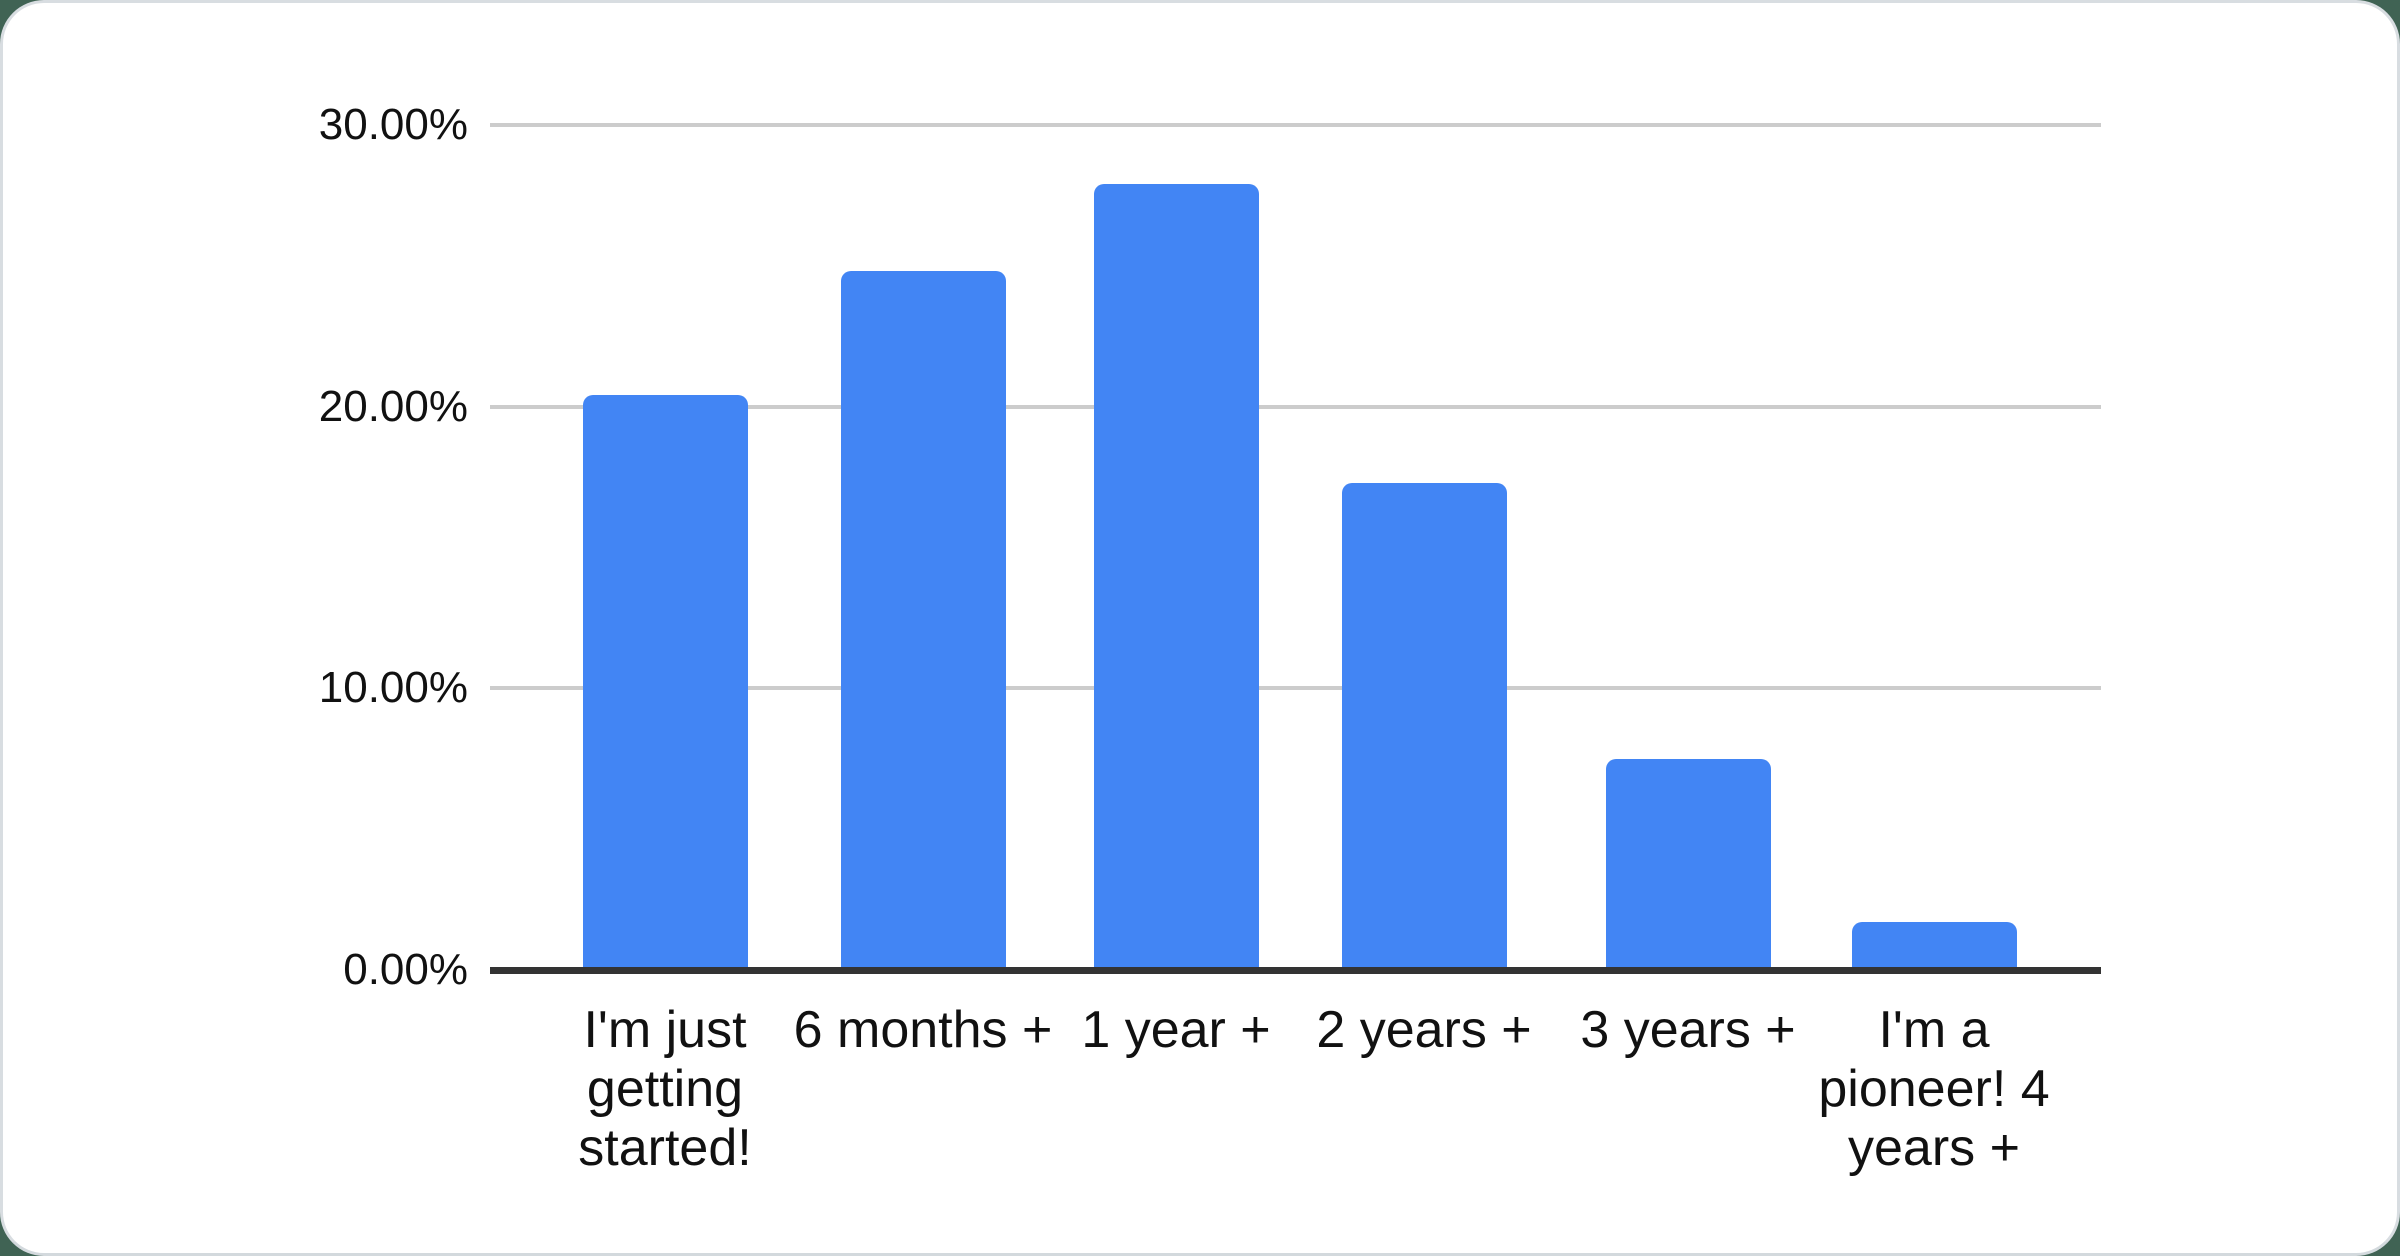  I want to click on x-axis-category-label: I'm just getting started!, so click(665, 1089).